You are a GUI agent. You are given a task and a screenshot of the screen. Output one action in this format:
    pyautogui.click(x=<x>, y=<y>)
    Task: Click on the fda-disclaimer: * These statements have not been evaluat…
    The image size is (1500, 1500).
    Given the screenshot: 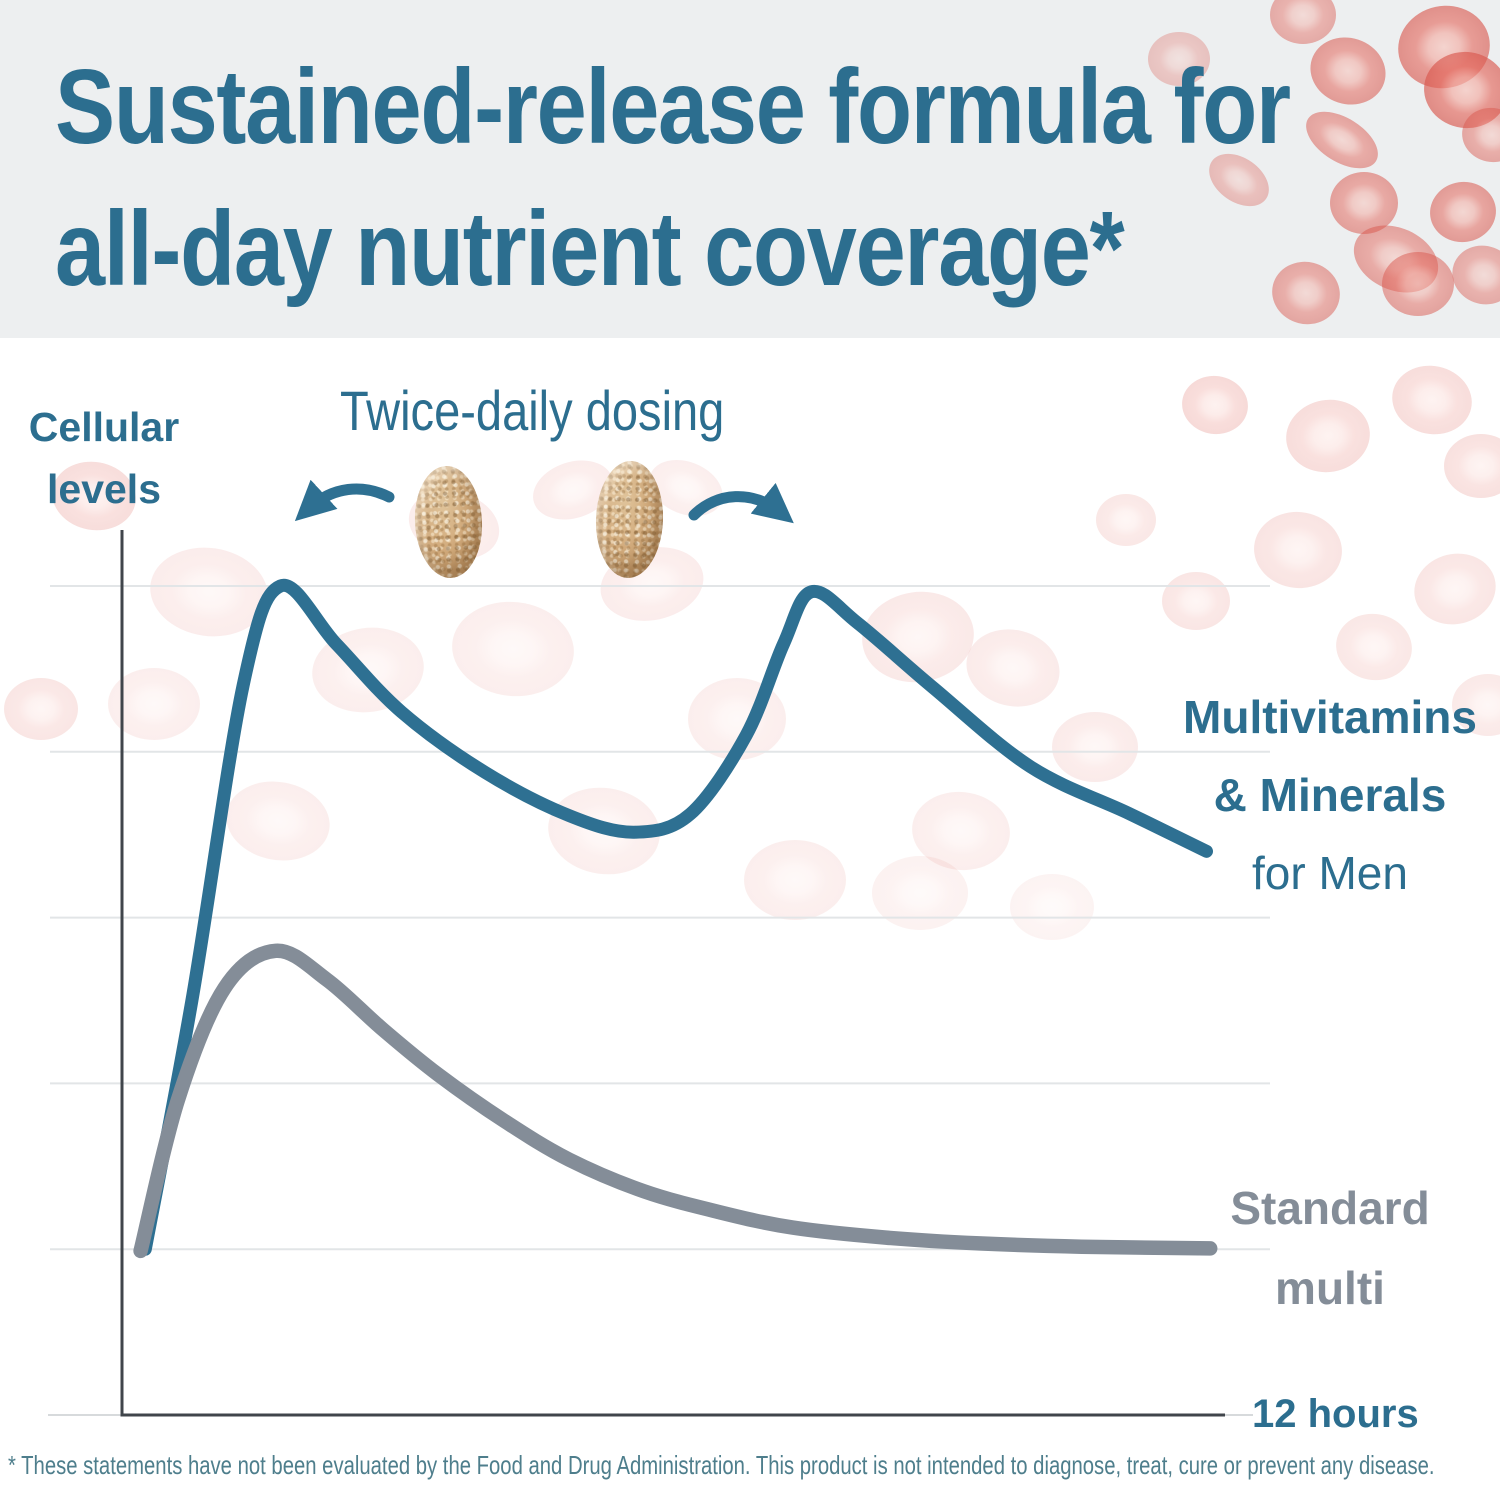 What is the action you would take?
    pyautogui.click(x=721, y=1465)
    